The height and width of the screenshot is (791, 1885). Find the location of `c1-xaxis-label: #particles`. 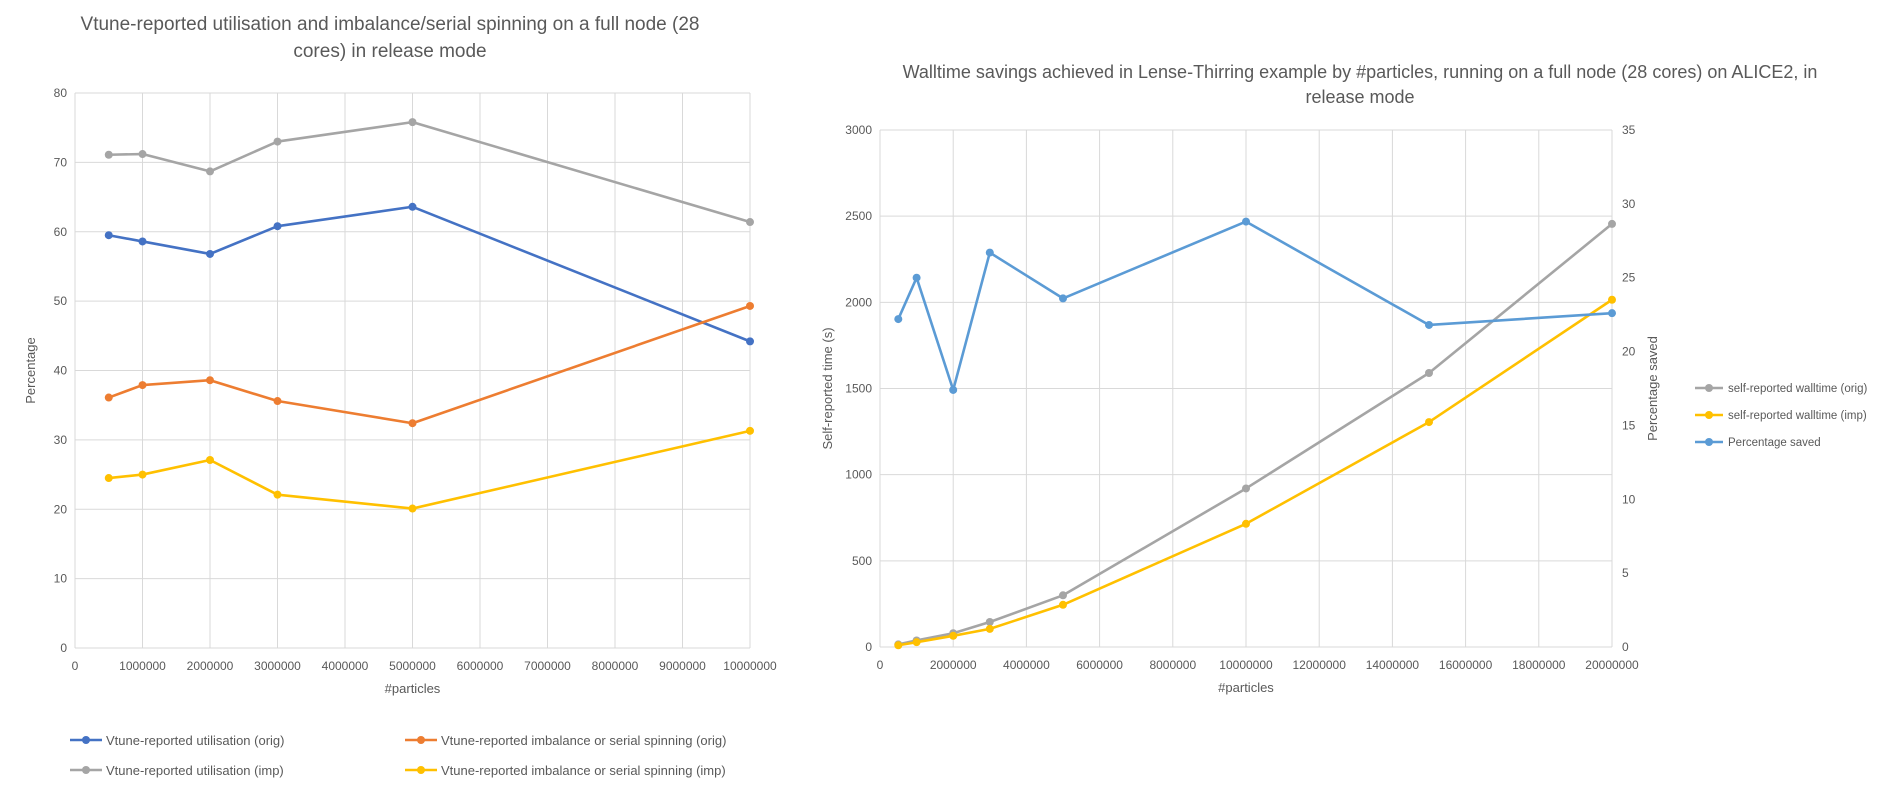

c1-xaxis-label: #particles is located at coordinates (413, 688).